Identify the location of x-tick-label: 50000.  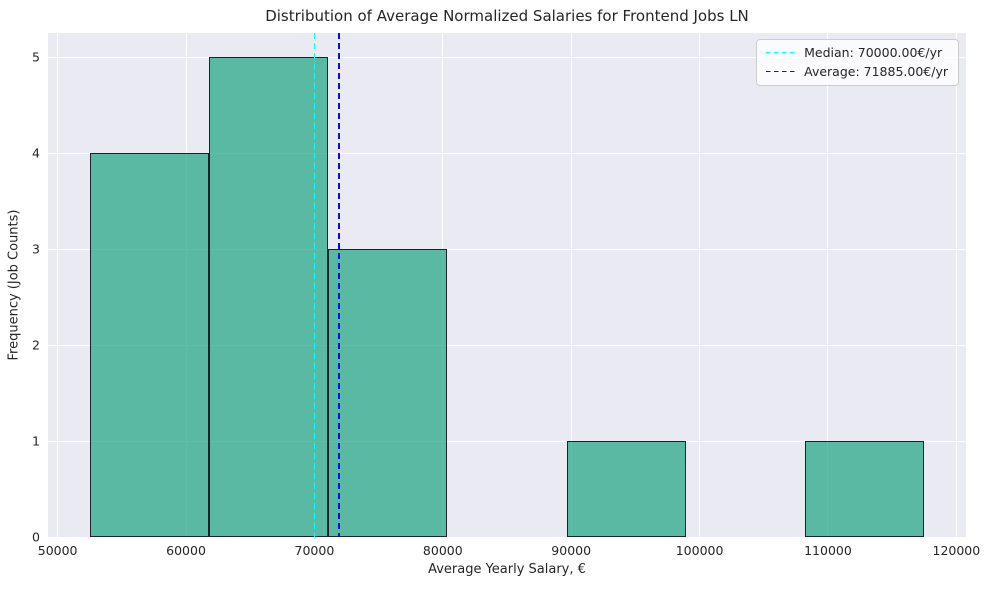
(57, 550).